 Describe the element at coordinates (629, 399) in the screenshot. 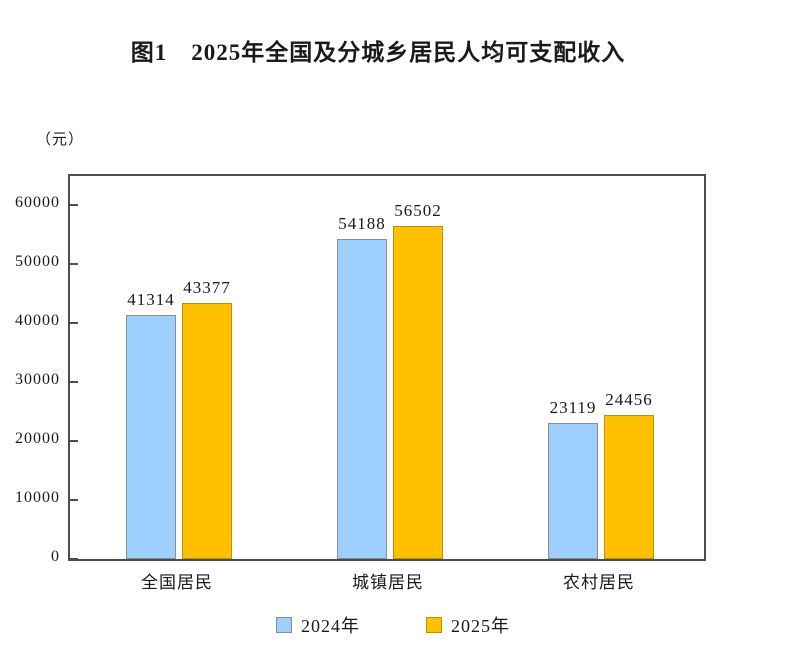

I see `bar-value-label: 24456` at that location.